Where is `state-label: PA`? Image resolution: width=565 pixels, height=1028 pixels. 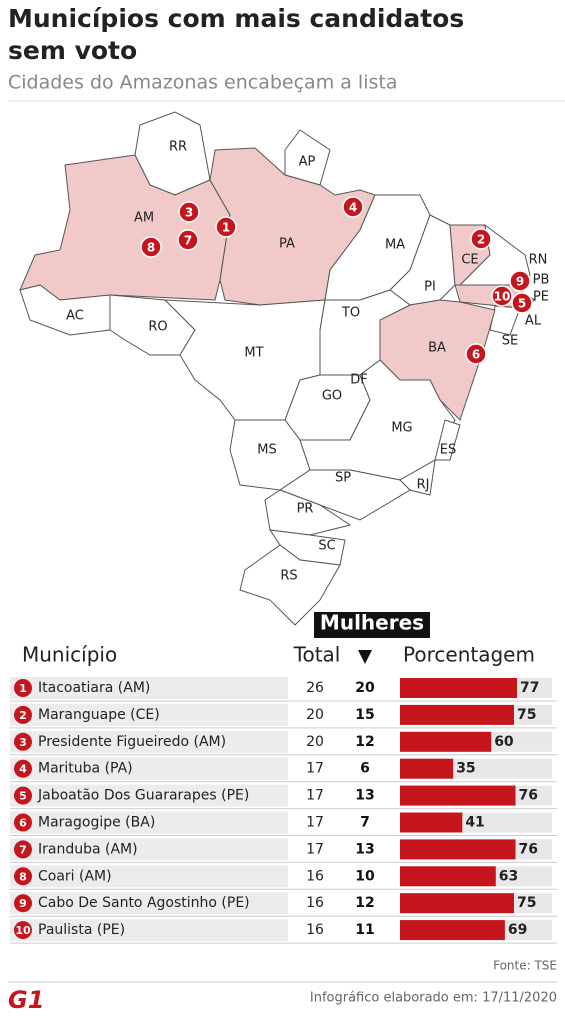 state-label: PA is located at coordinates (287, 244).